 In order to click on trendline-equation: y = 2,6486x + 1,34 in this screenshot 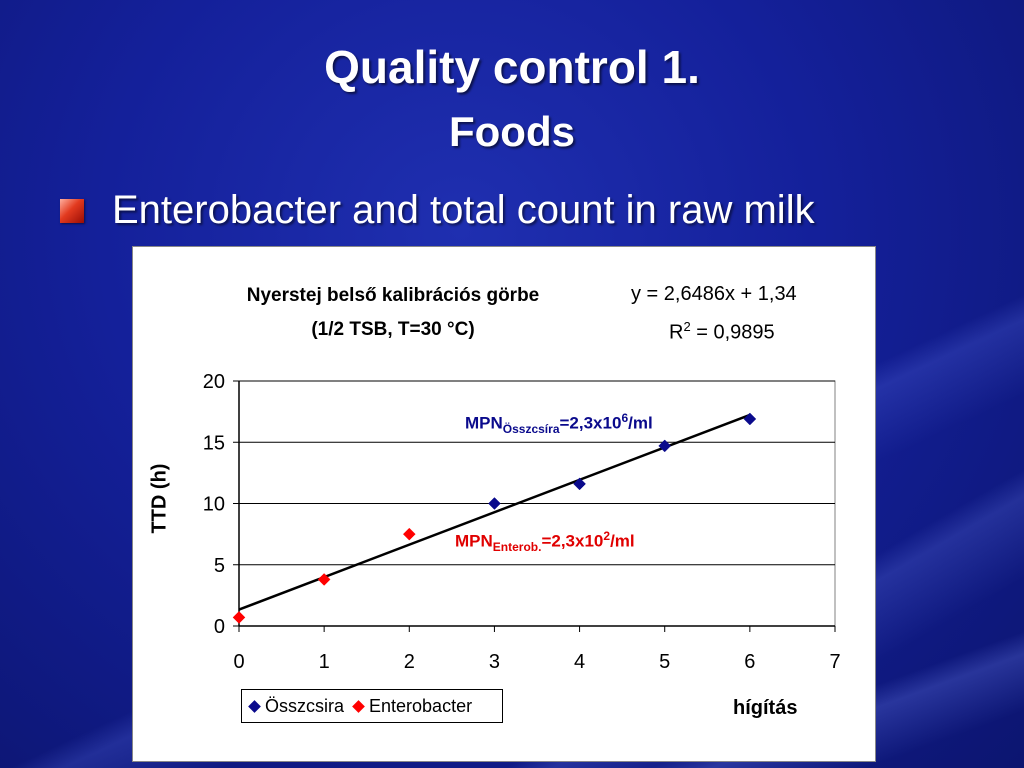, I will do `click(714, 294)`.